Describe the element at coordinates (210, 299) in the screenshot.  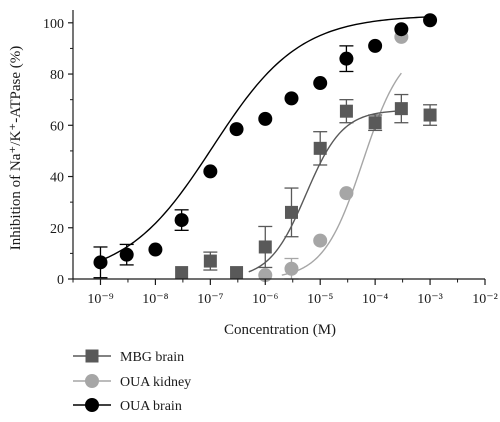
I see `x-tick-label: 10⁻⁷` at that location.